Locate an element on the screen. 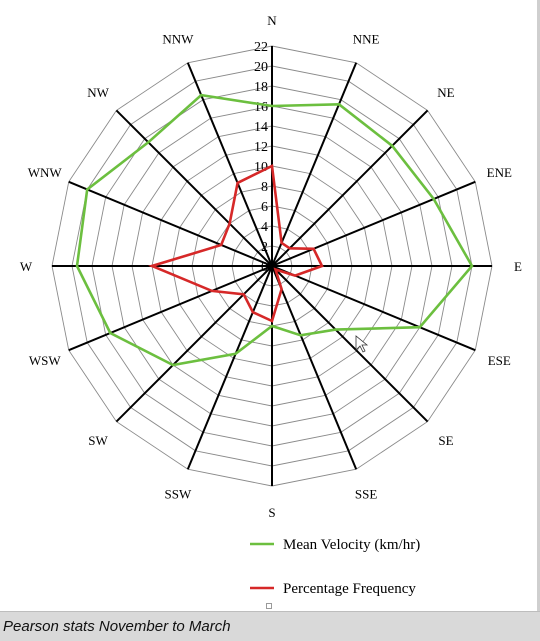  direction-label-sw: SW is located at coordinates (98, 440).